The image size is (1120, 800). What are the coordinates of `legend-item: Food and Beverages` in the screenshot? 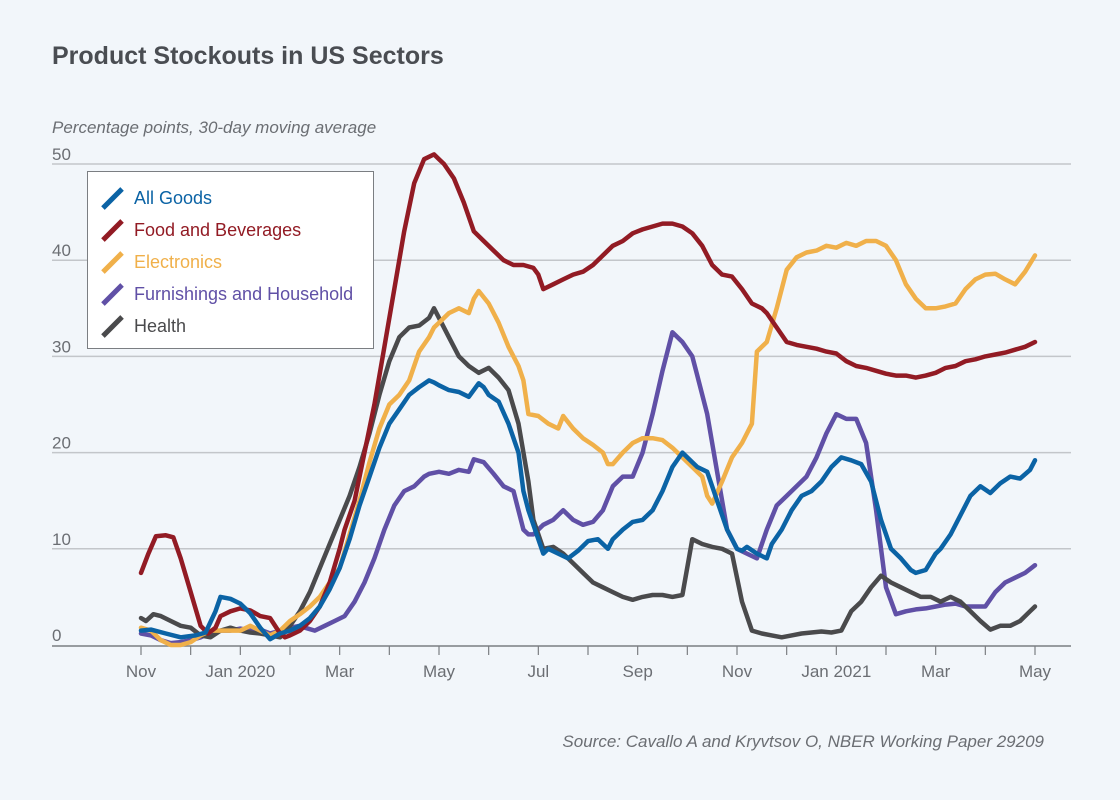 It's located at (199, 230).